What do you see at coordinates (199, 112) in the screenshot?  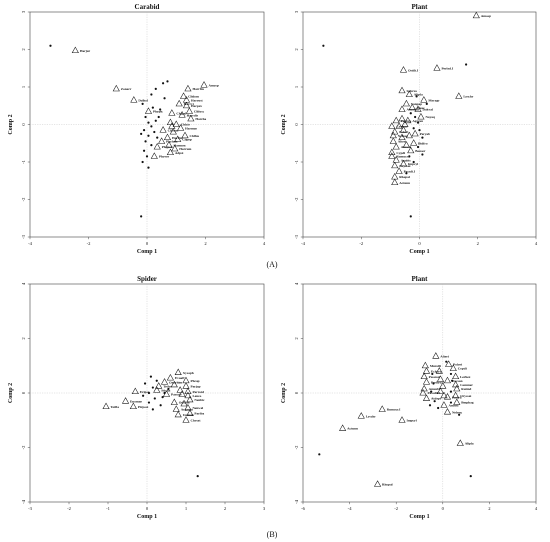 I see `data-point-label: Clifusc` at bounding box center [199, 112].